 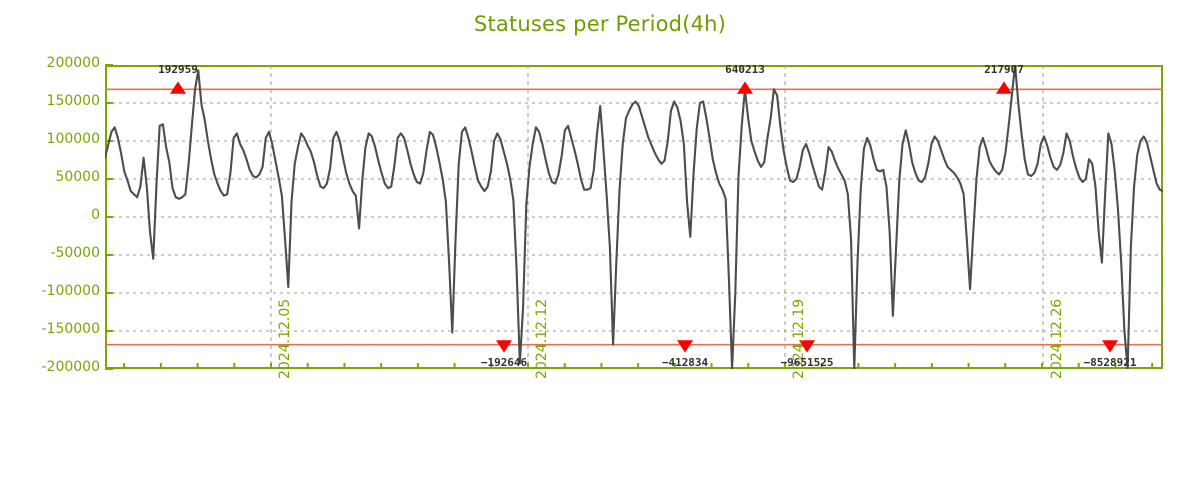 What do you see at coordinates (745, 70) in the screenshot?
I see `annotation-label-peak-2: 640213` at bounding box center [745, 70].